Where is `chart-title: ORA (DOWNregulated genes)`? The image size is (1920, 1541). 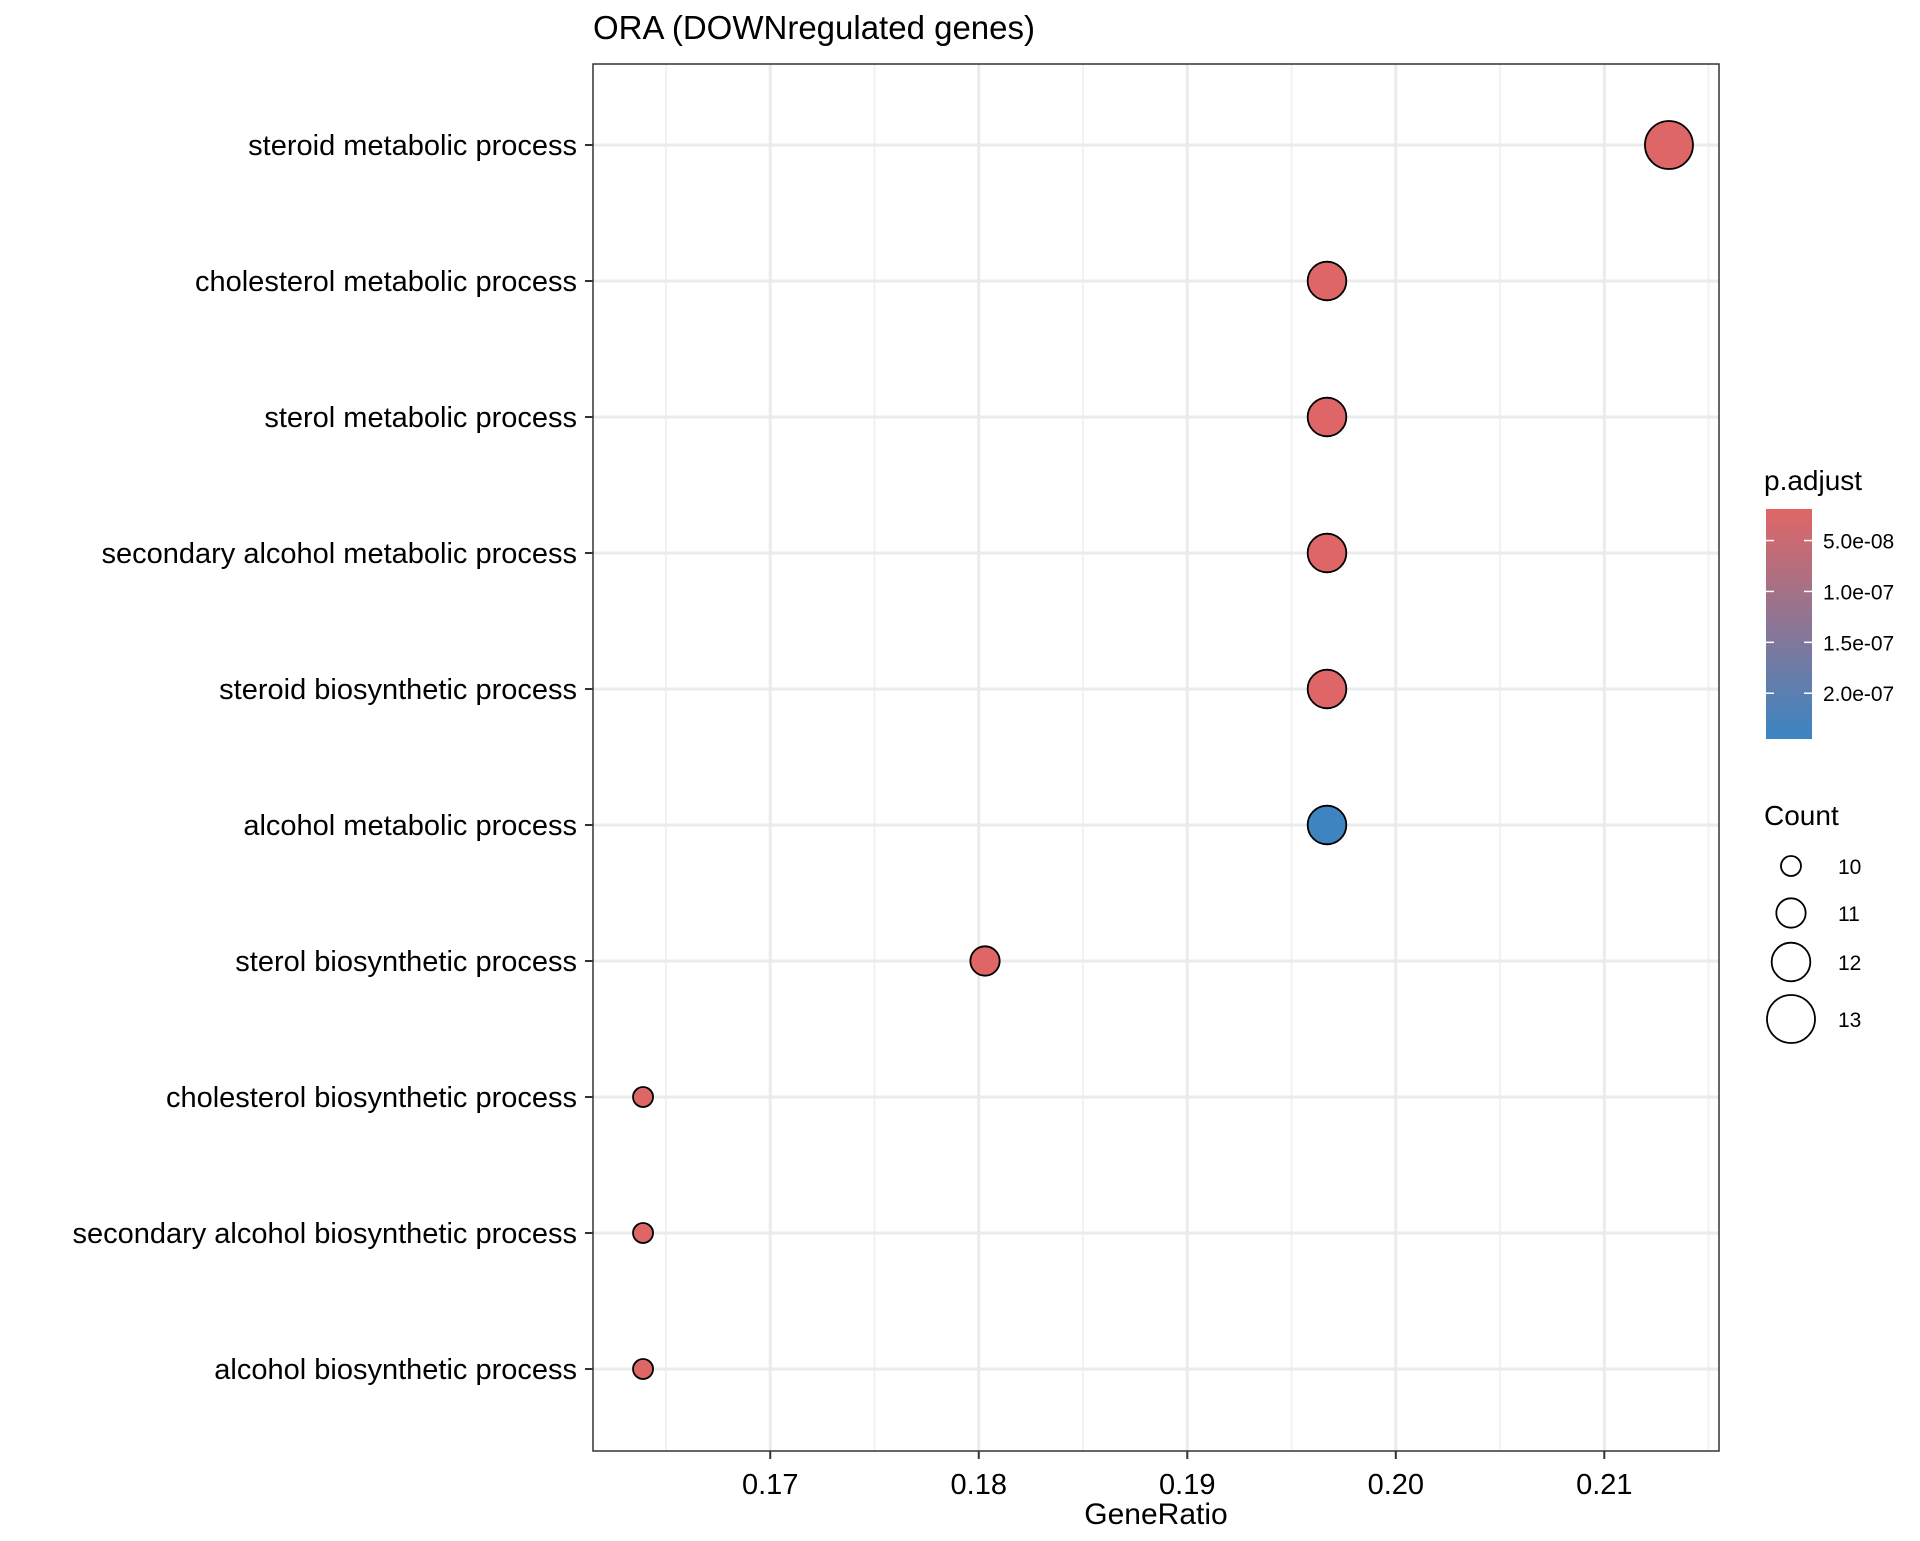
chart-title: ORA (DOWNregulated genes) is located at coordinates (814, 27).